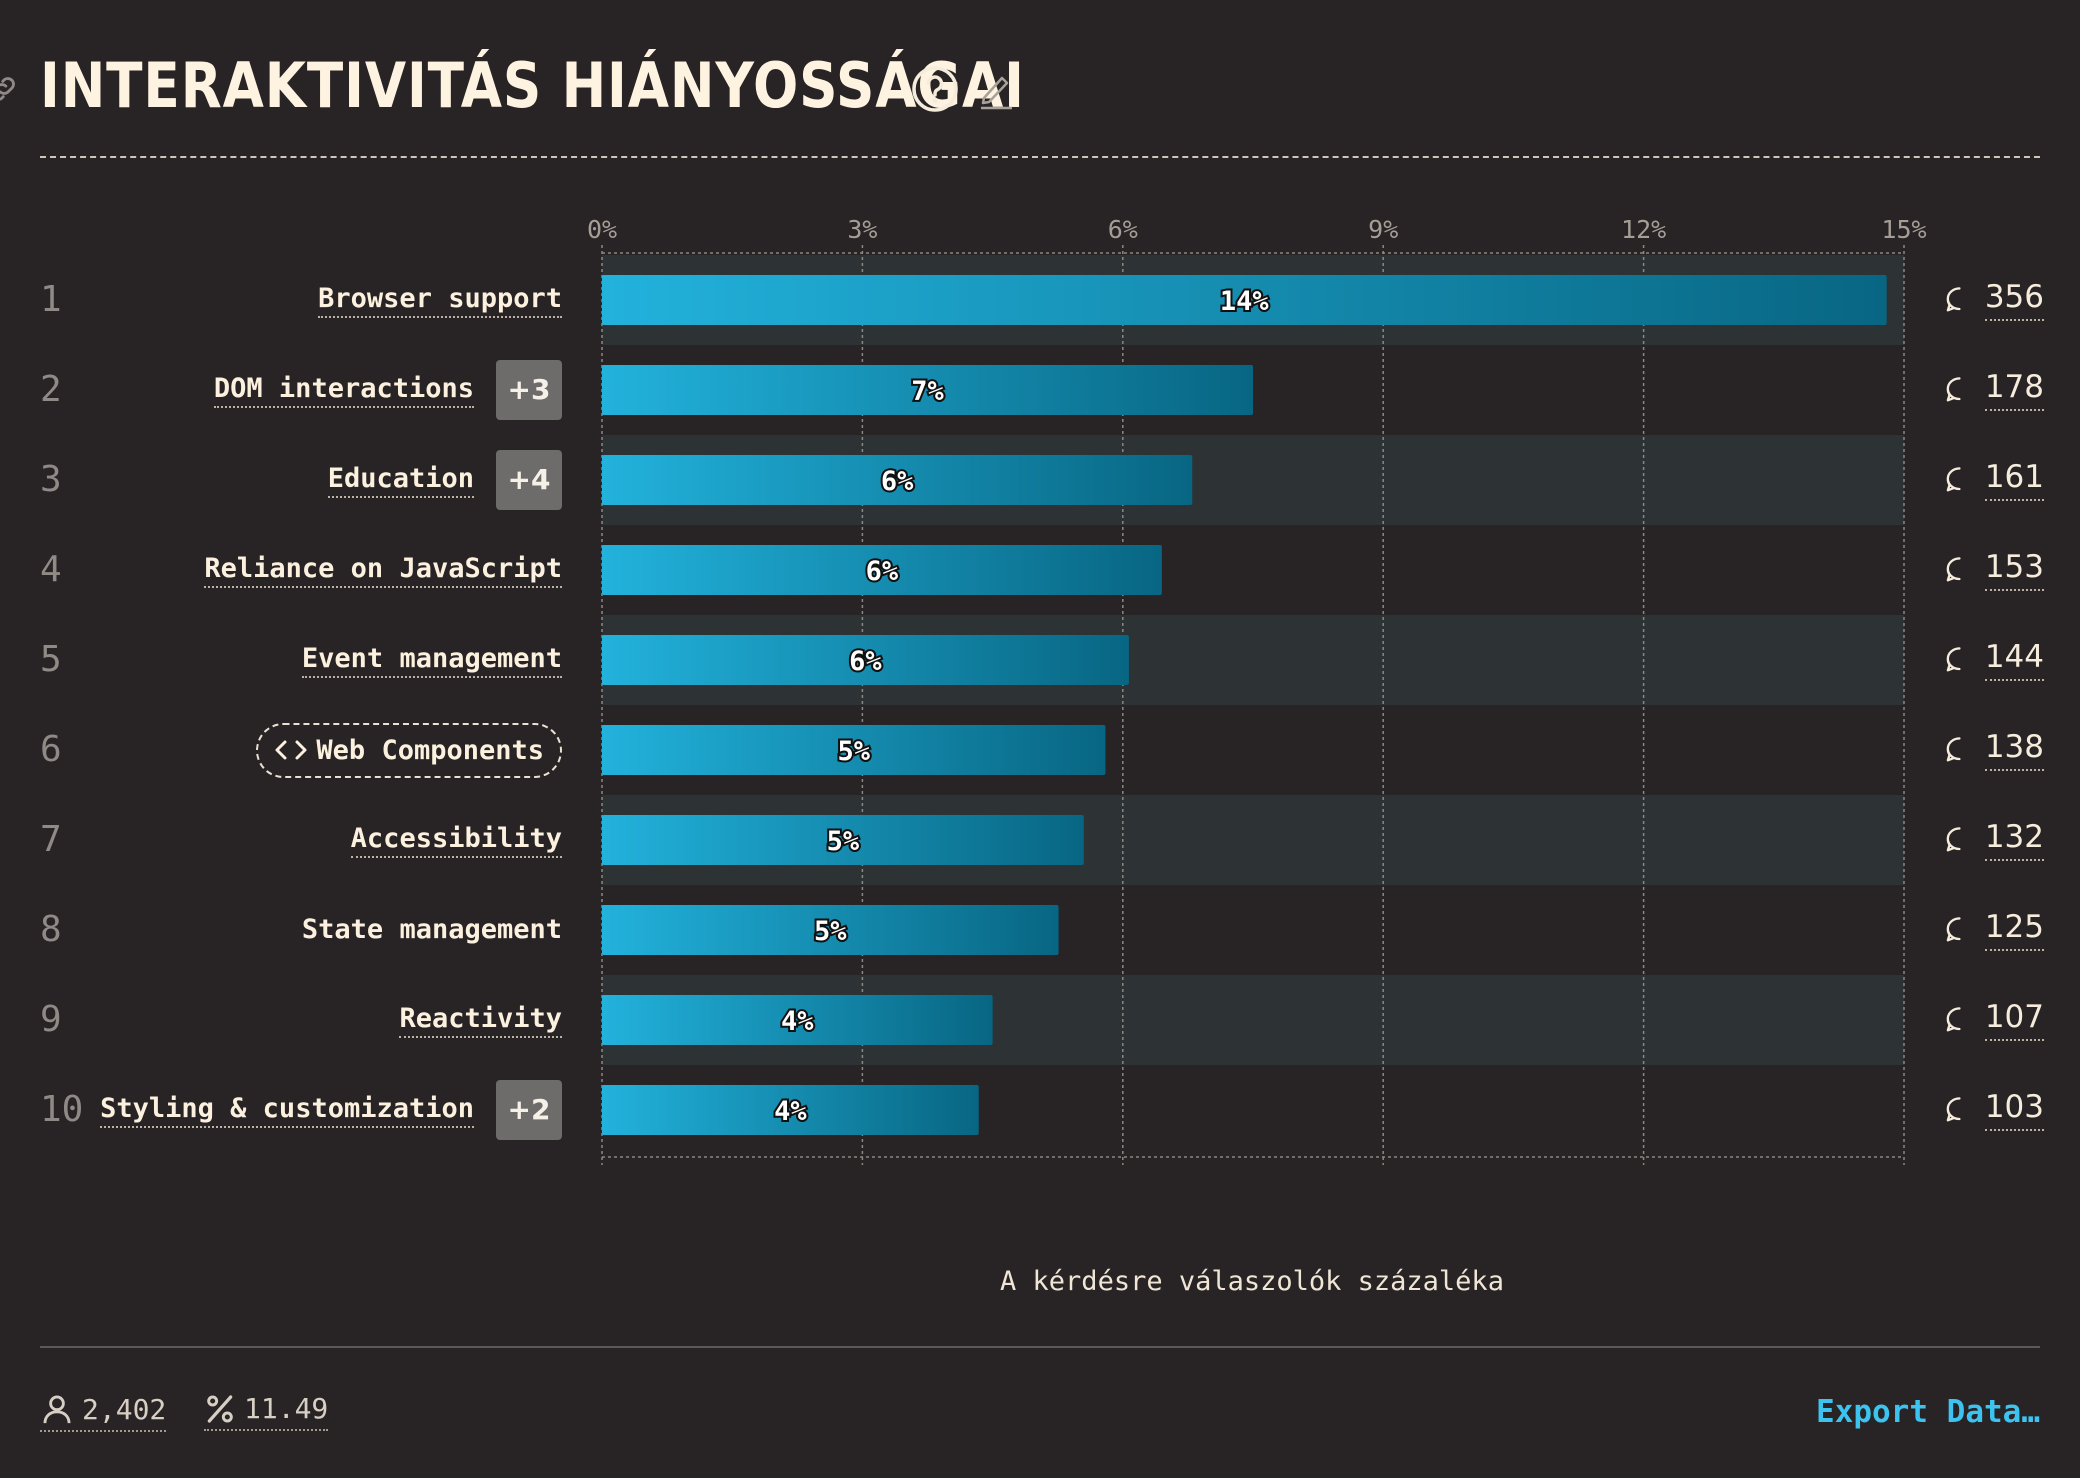  I want to click on comments-count: 107, so click(1994, 1020).